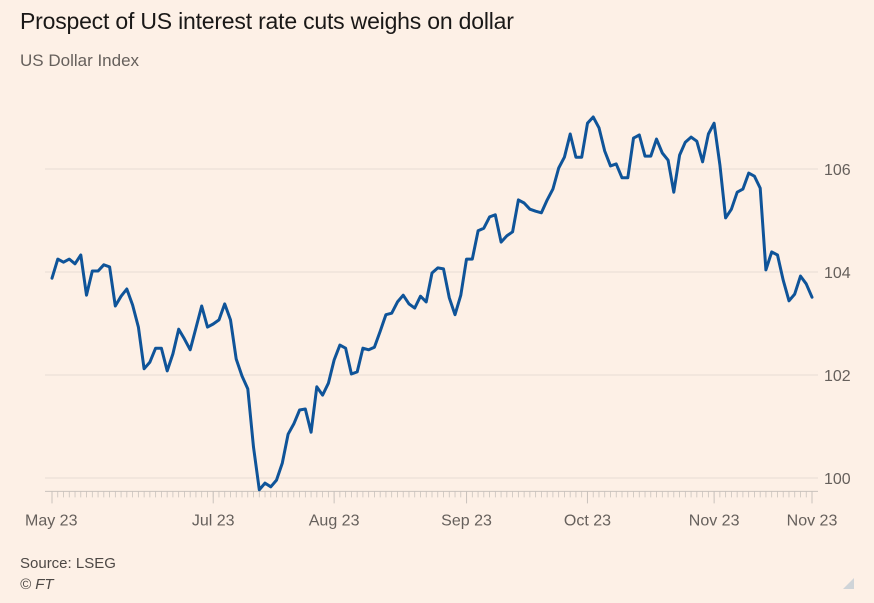  I want to click on y-axis: 100 102 104 106, so click(837, 325).